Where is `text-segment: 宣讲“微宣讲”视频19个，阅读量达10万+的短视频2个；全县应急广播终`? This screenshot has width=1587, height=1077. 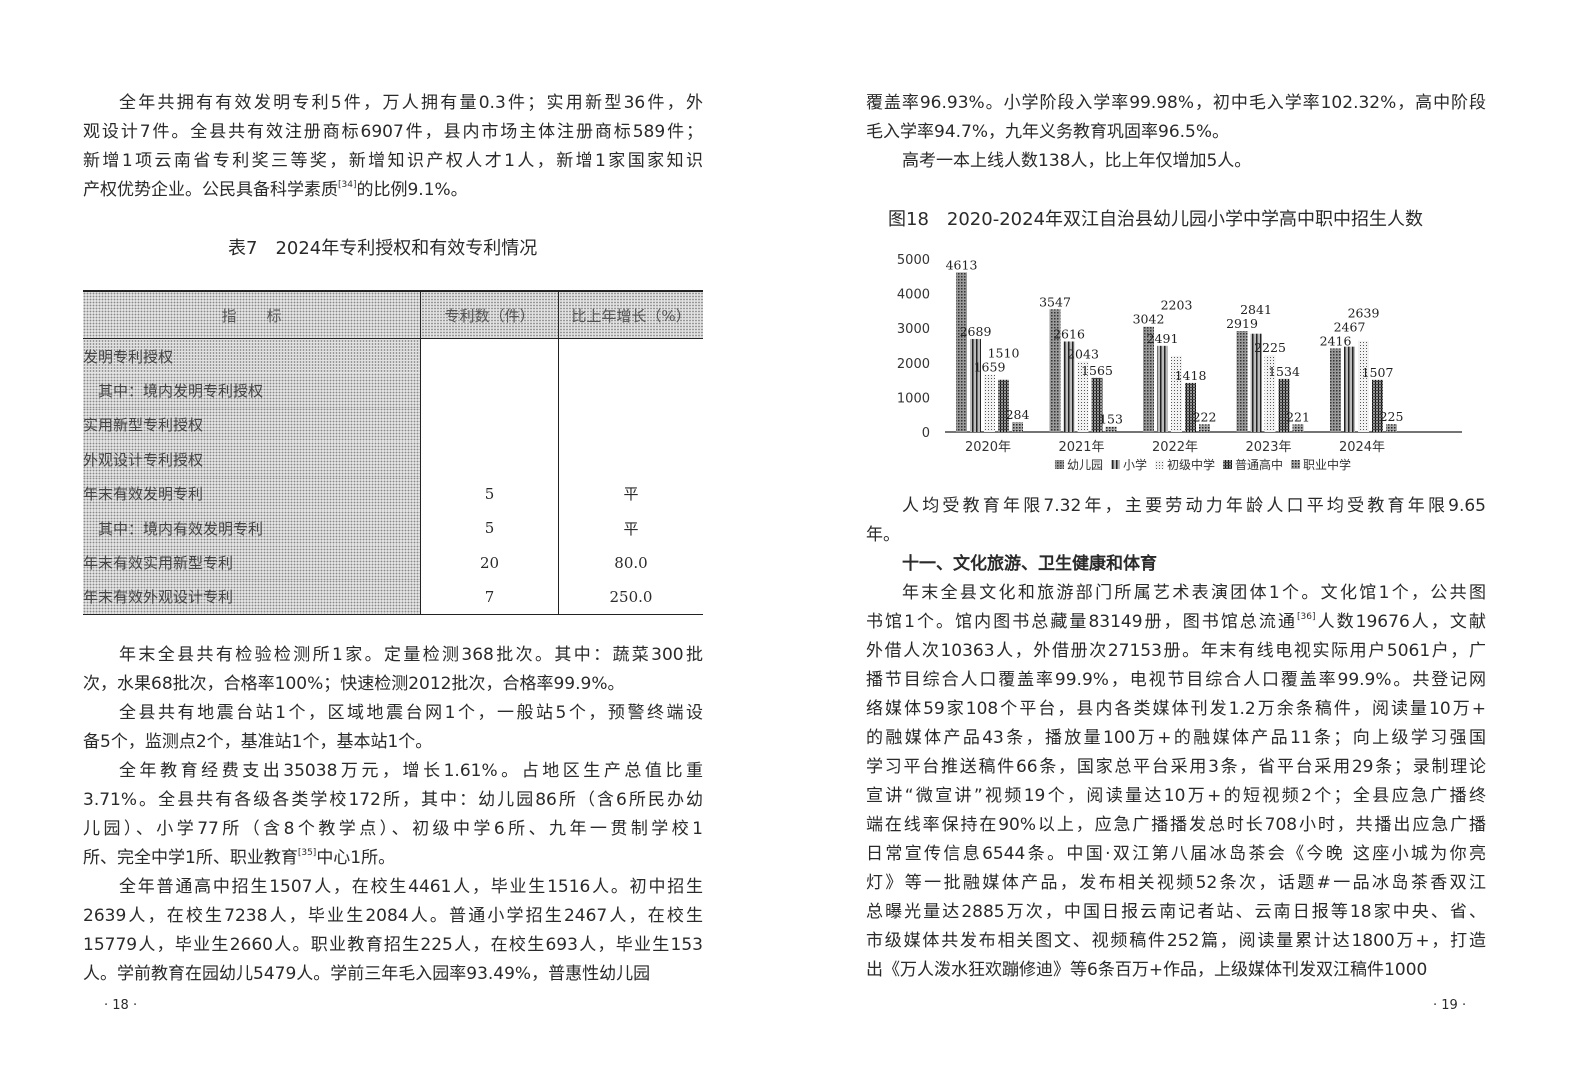
text-segment: 宣讲“微宣讲”视频19个，阅读量达10万+的短视频2个；全县应急广播终 is located at coordinates (1176, 796).